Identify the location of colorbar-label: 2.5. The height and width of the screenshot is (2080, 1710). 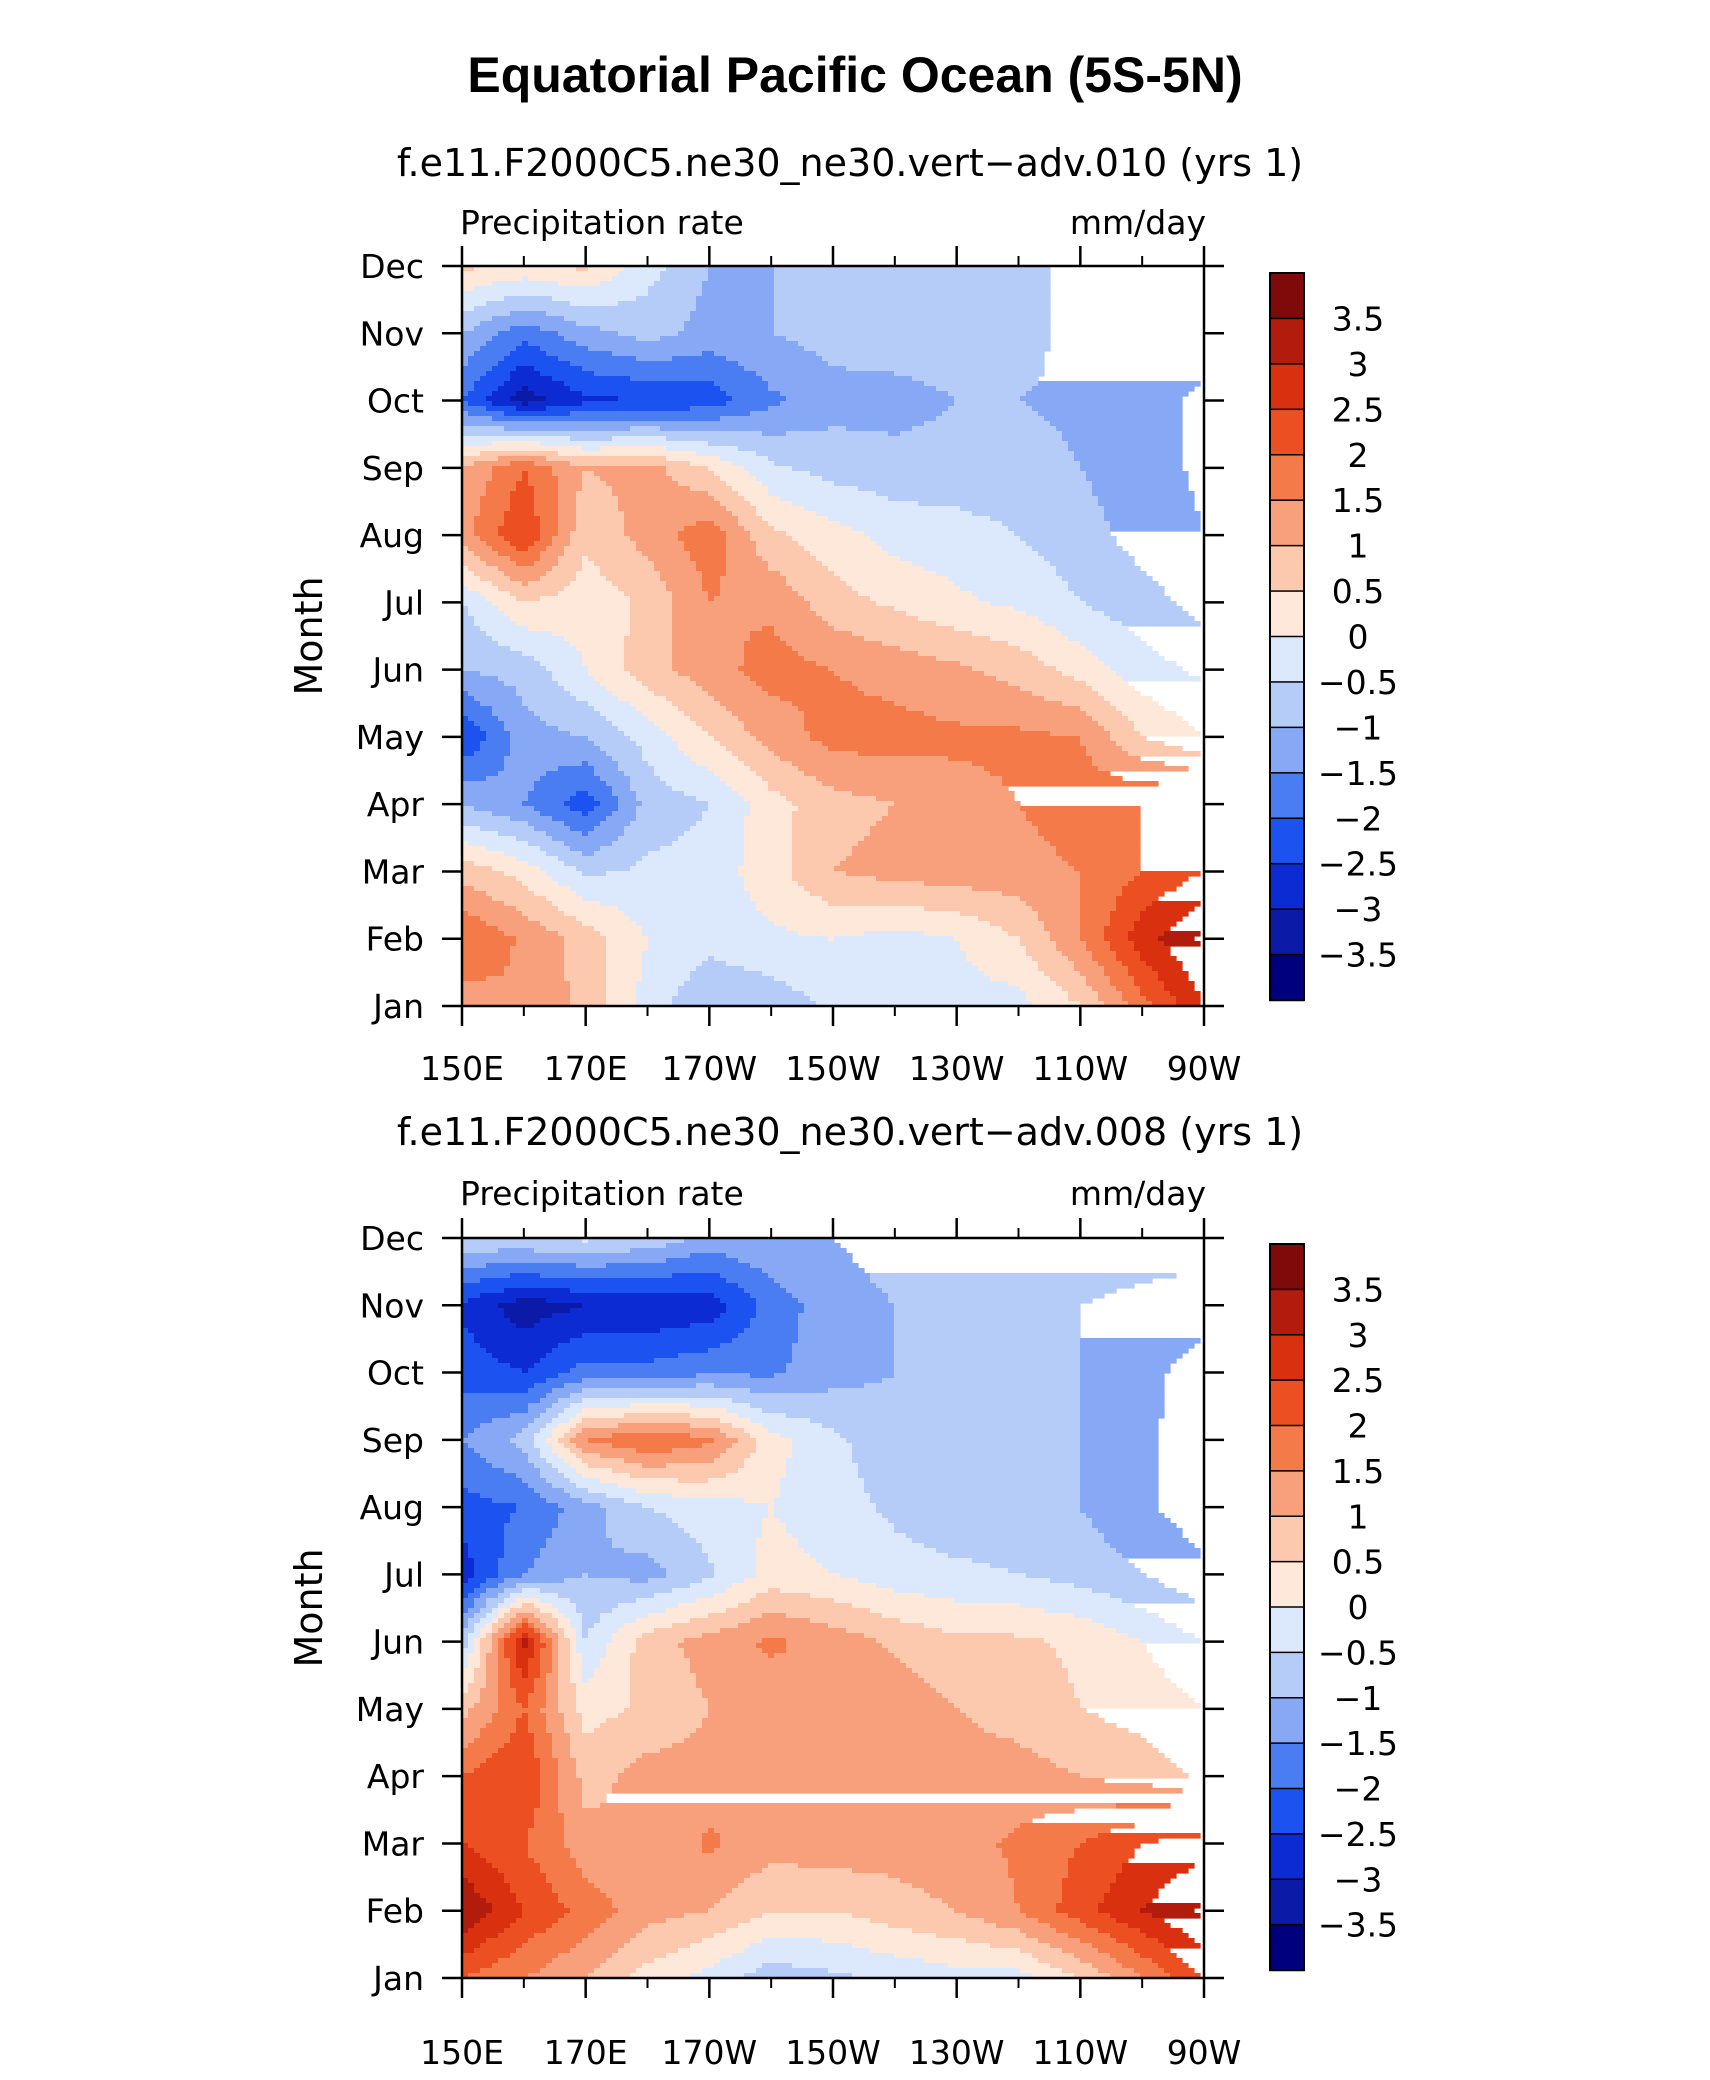
(1358, 409).